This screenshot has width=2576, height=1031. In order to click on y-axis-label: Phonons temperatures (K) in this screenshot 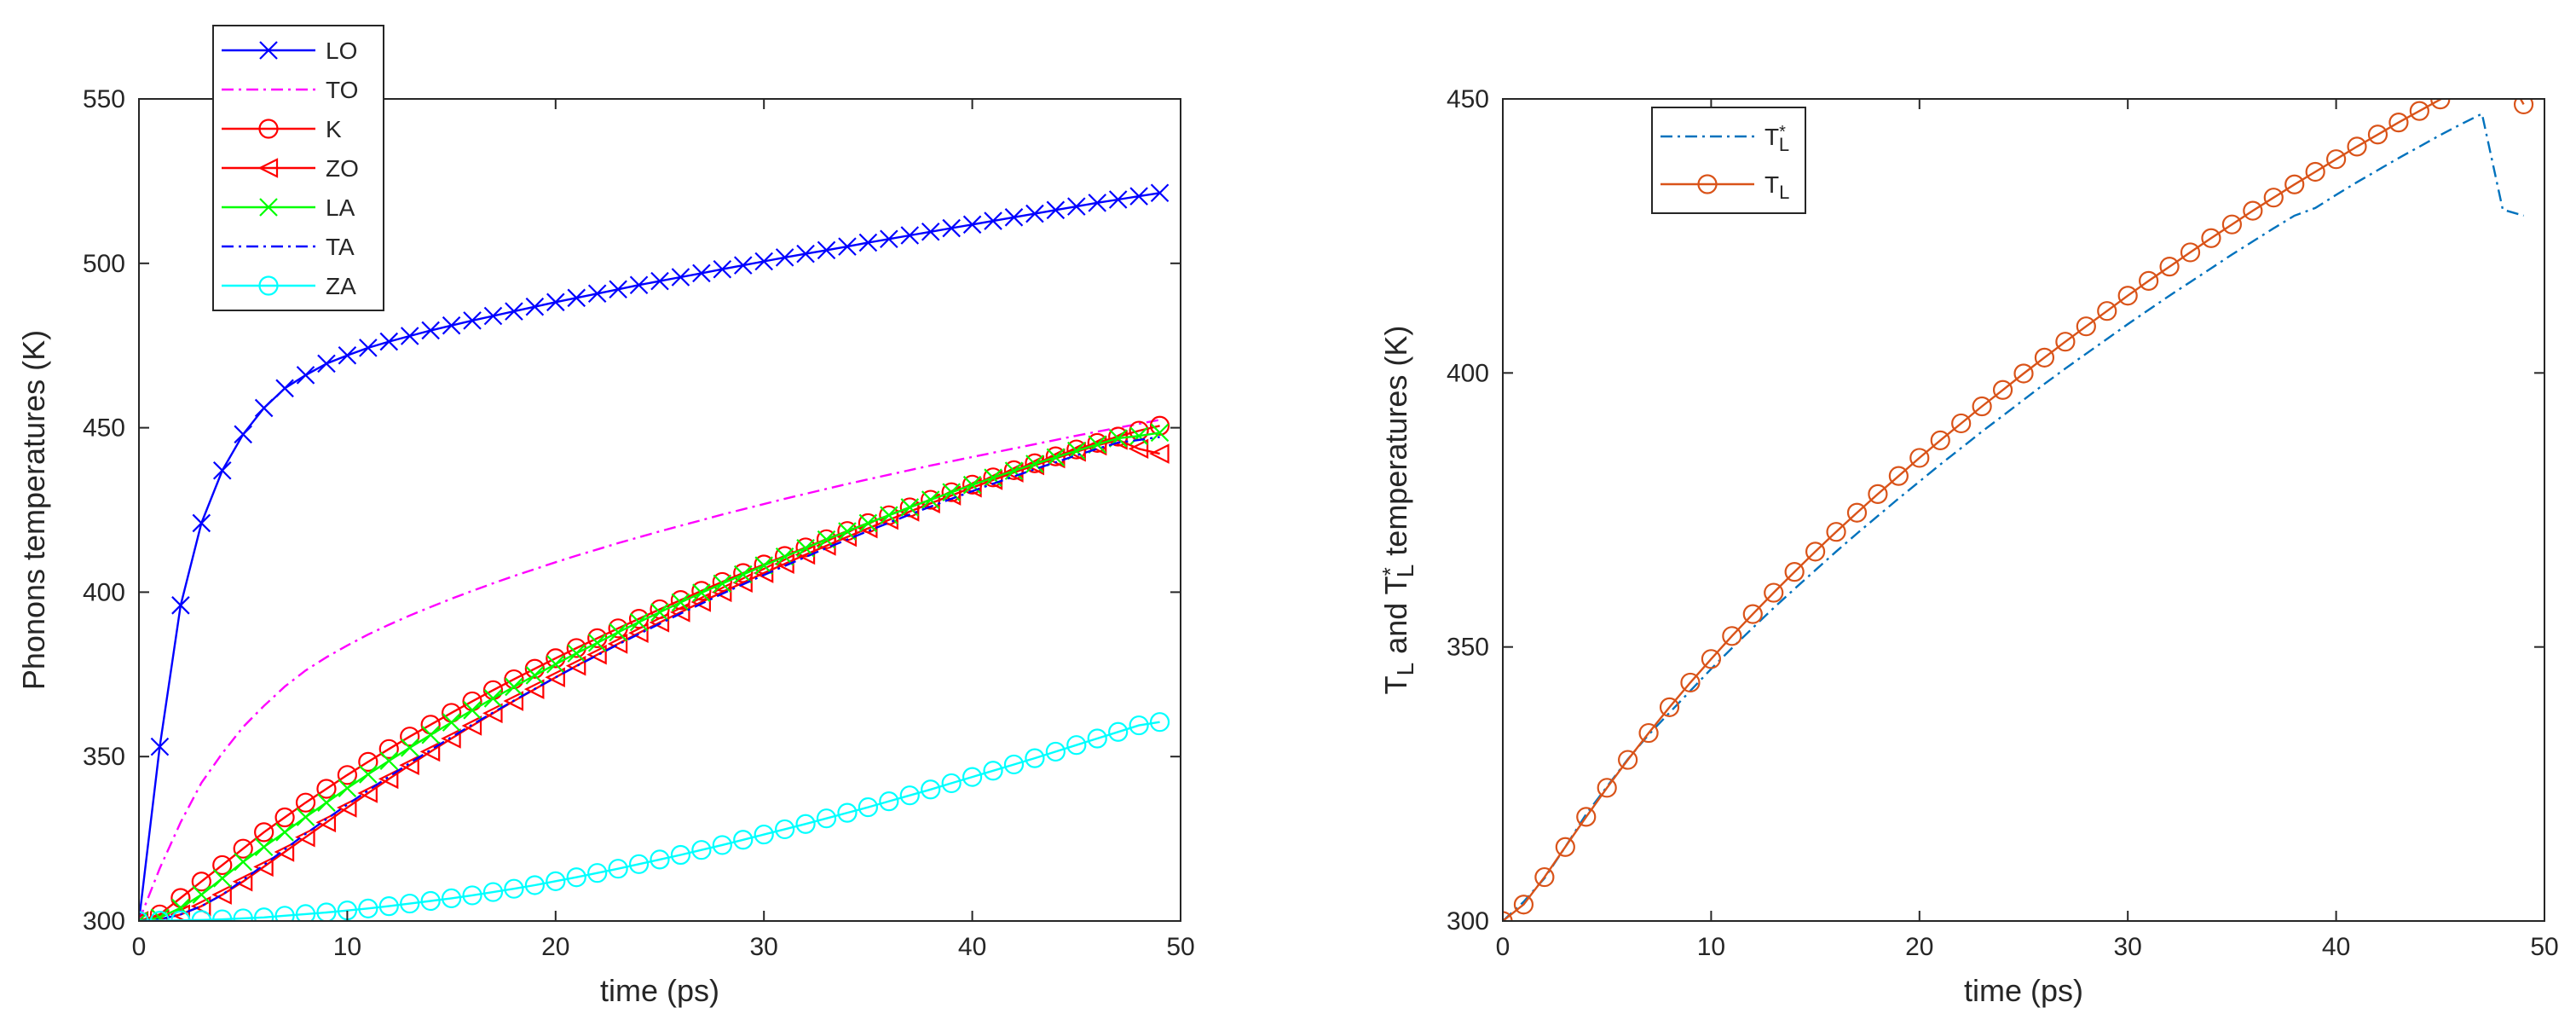, I will do `click(33, 510)`.